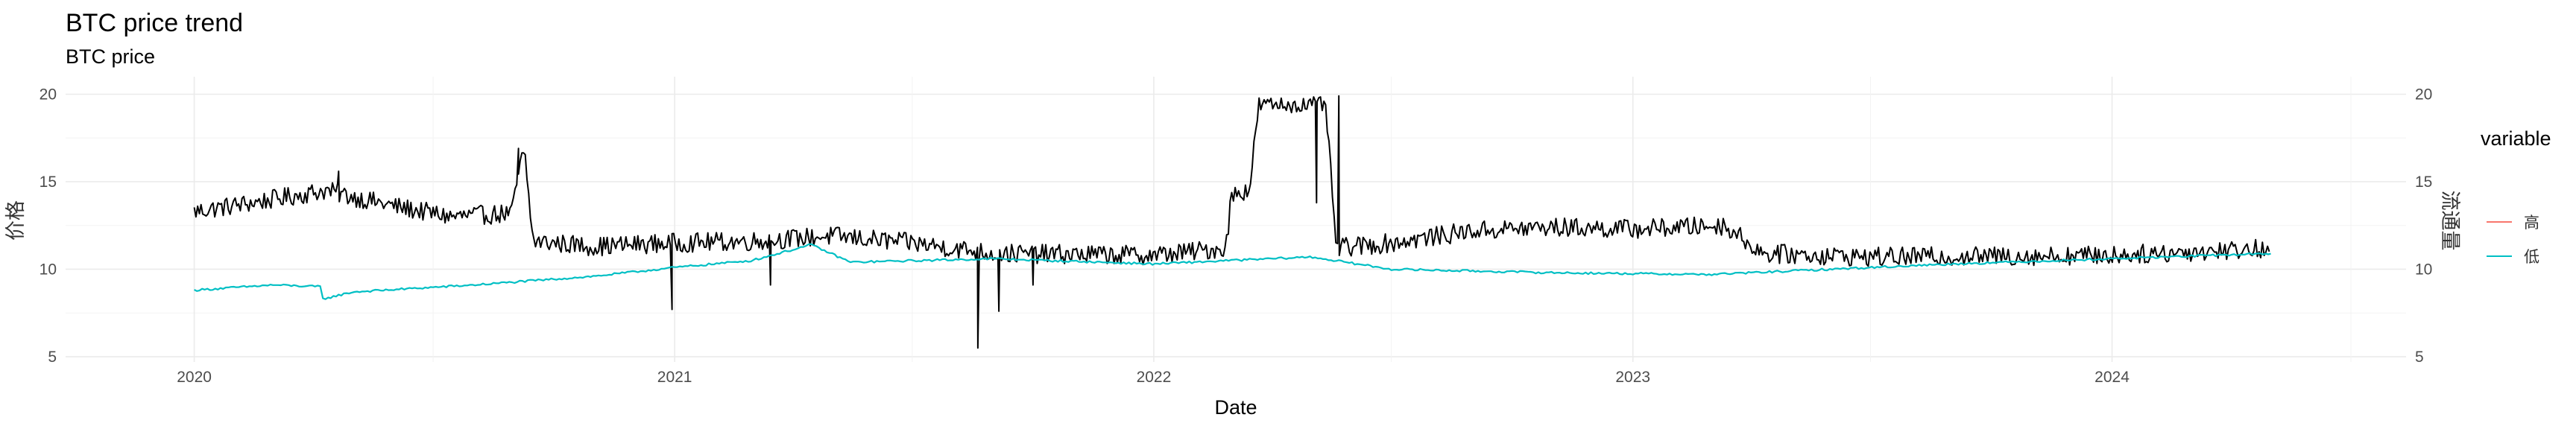 The image size is (2576, 429). Describe the element at coordinates (674, 377) in the screenshot. I see `x-tick-label: 2021` at that location.